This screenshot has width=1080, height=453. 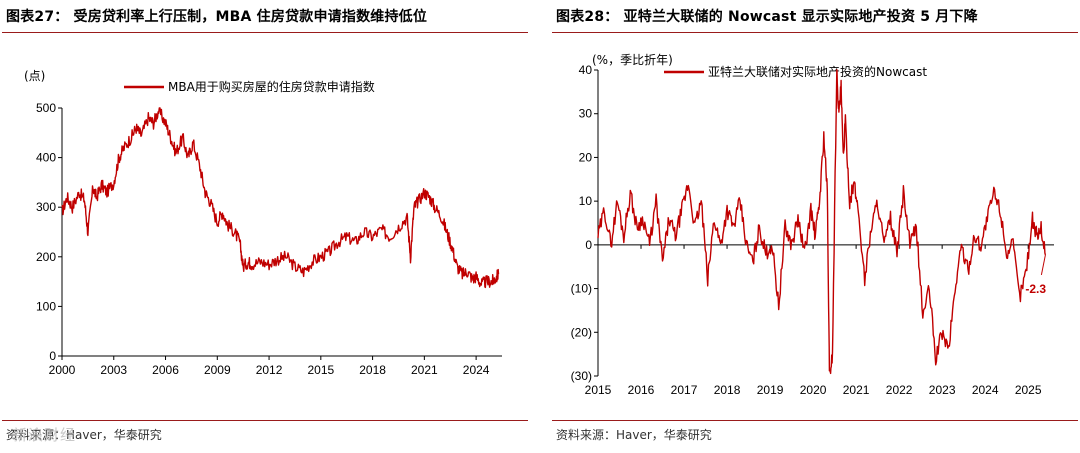 I want to click on x-tick-label: 2016, so click(x=641, y=390).